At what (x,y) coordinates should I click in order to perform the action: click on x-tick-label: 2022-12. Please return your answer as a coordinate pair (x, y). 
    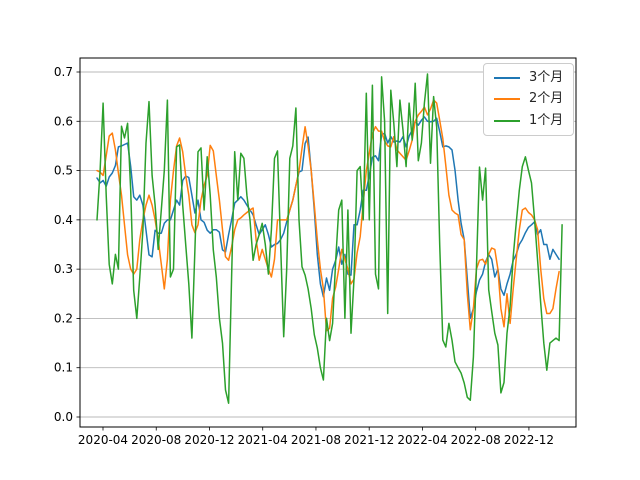
    Looking at the image, I should click on (529, 440).